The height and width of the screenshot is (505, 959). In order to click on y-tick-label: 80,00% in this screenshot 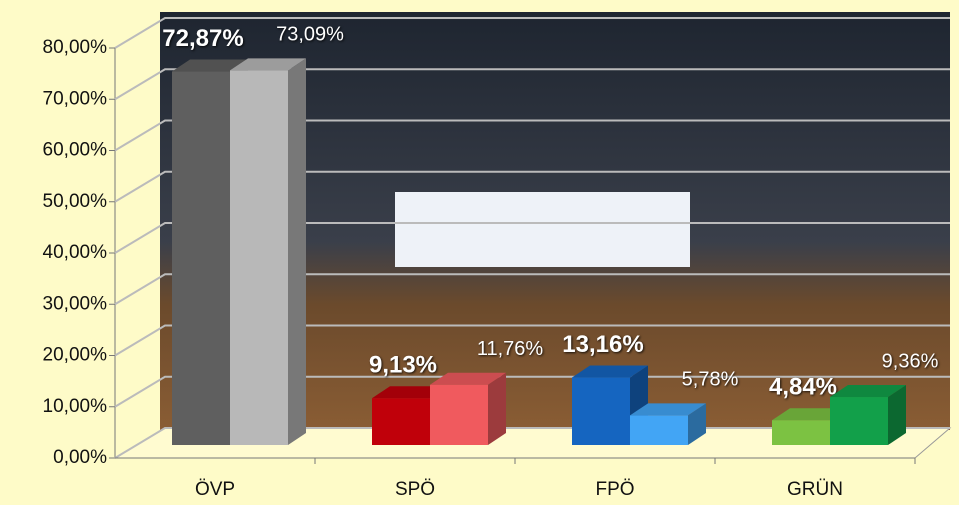, I will do `click(75, 47)`.